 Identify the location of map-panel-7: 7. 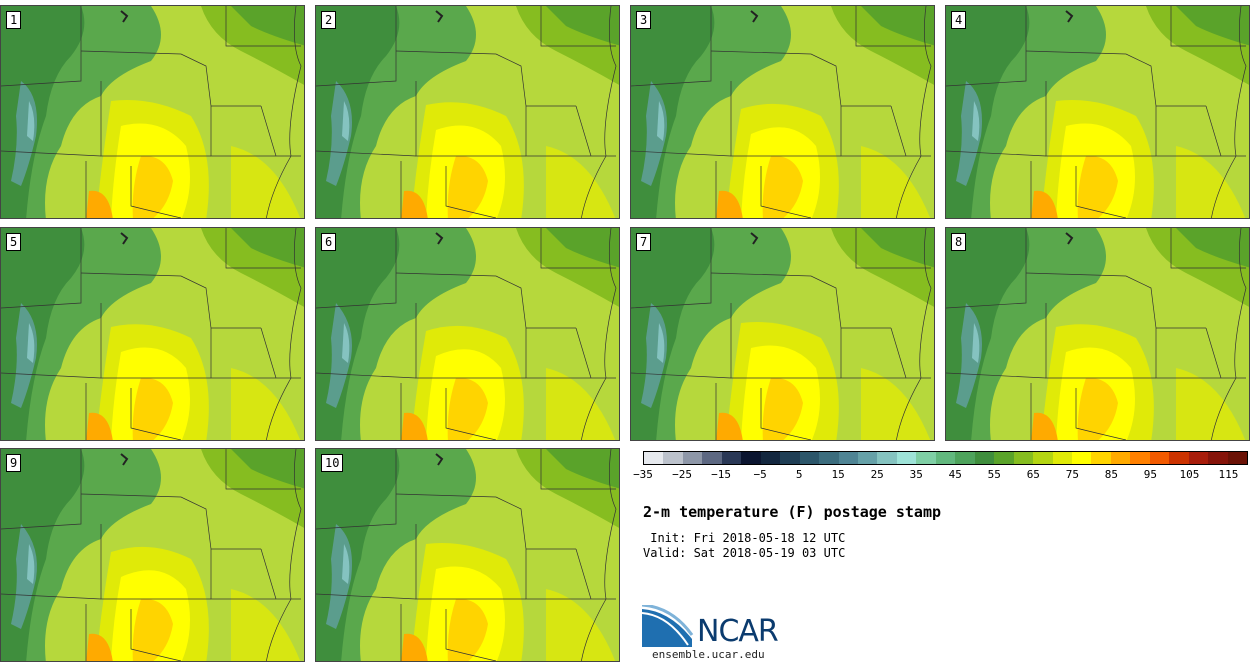
(782, 334).